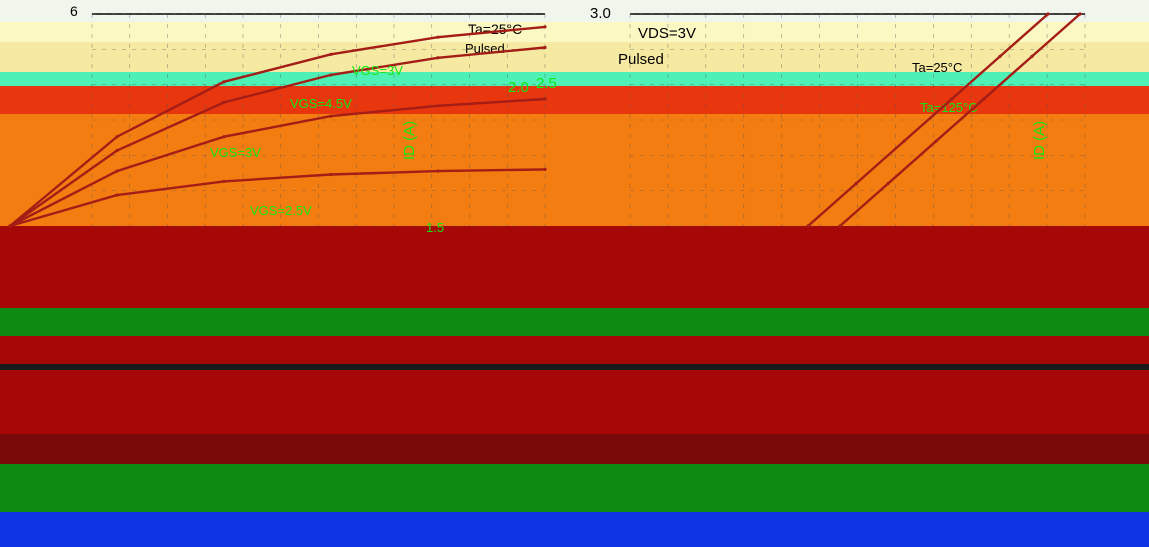 The height and width of the screenshot is (547, 1149). I want to click on left-top-tick-label: 6, so click(74, 11).